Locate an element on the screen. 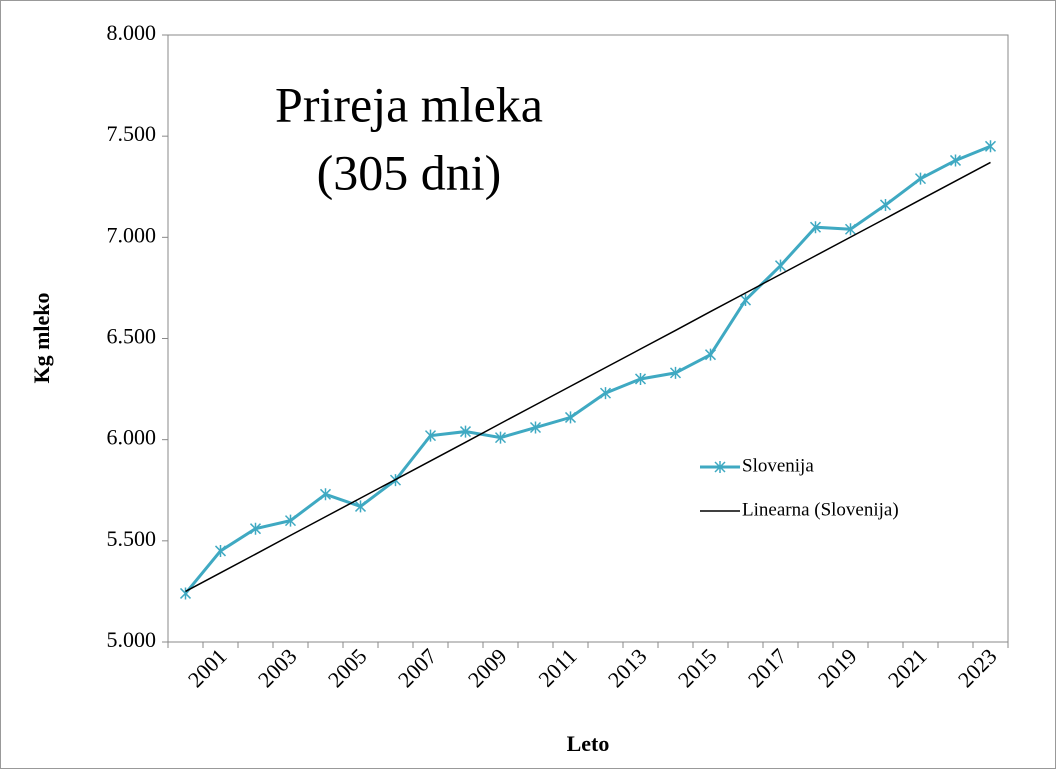 The width and height of the screenshot is (1056, 769). y-tick-label: 5.000 is located at coordinates (132, 639).